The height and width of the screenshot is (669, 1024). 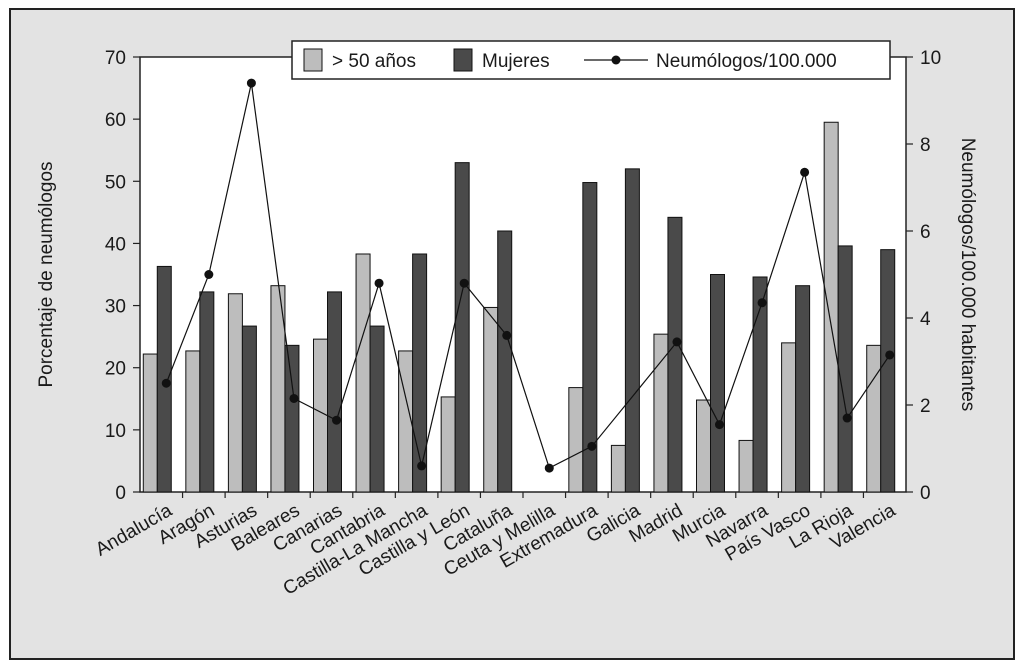 What do you see at coordinates (115, 307) in the screenshot?
I see `ytick-left-label-3: 30` at bounding box center [115, 307].